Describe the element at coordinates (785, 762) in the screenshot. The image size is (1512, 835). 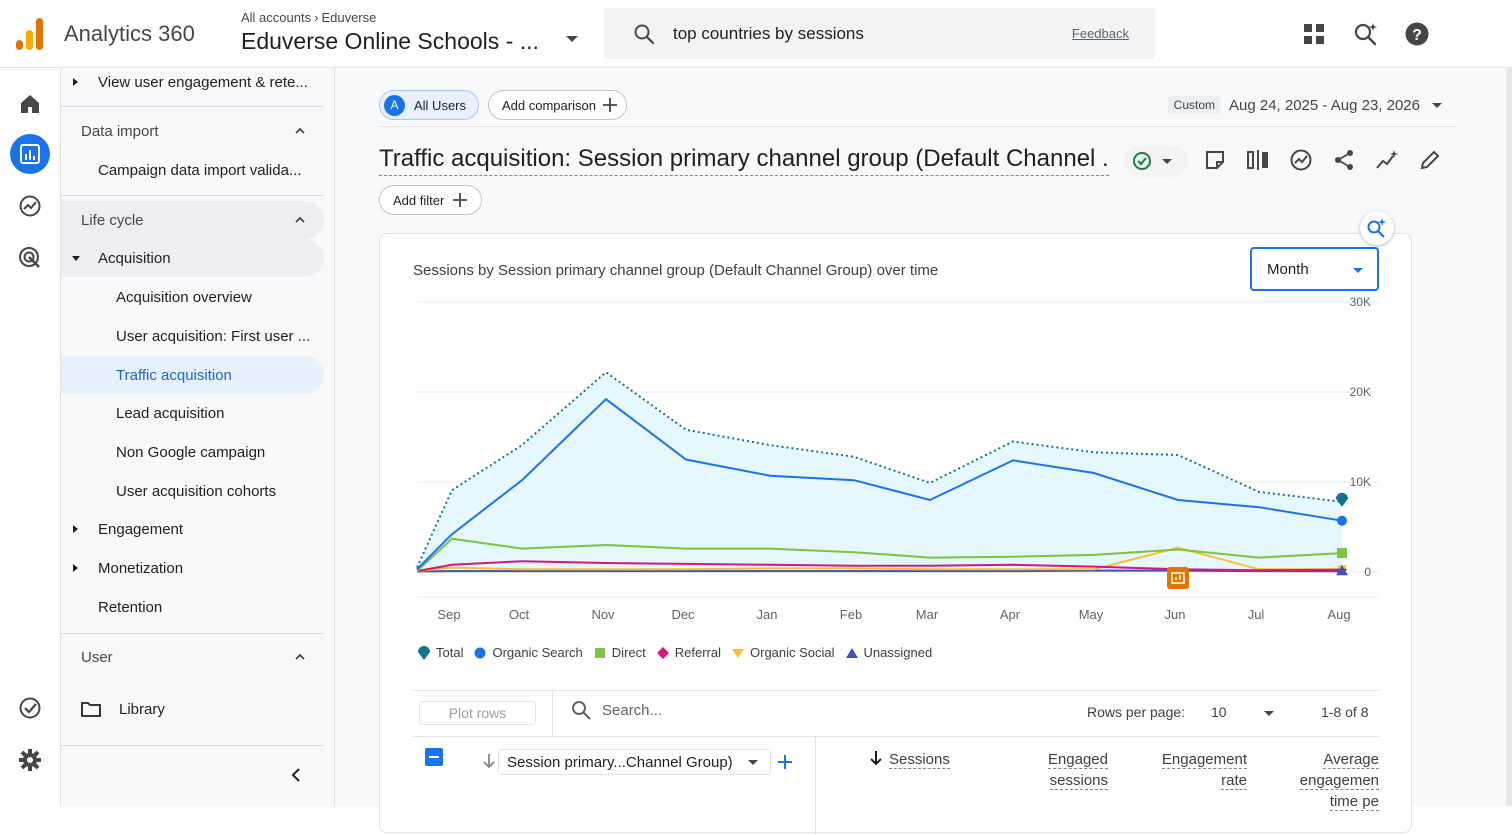
I see `add-dimension-plus-icon` at that location.